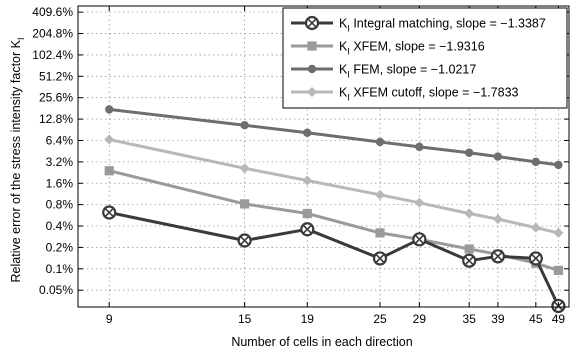  I want to click on x-axis-label: Number of cells in each direction, so click(321, 342).